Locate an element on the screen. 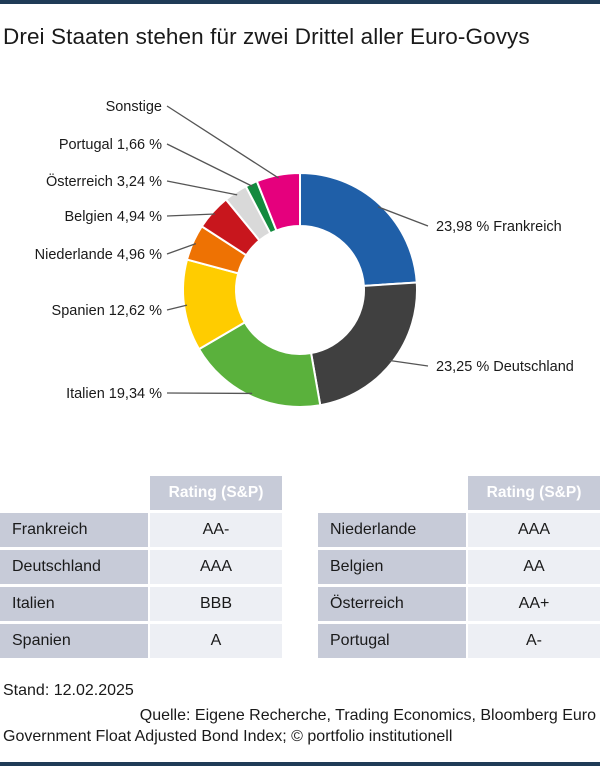 The height and width of the screenshot is (768, 600). country-cell: Belgien is located at coordinates (392, 567).